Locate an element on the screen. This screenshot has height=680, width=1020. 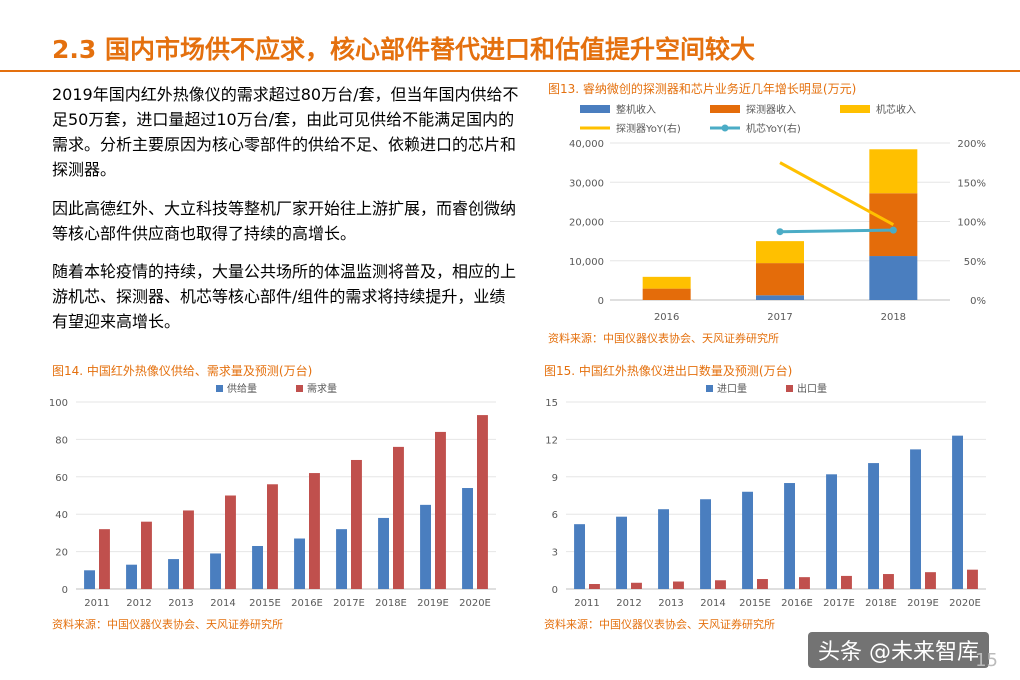
y-tick-label: 6 is located at coordinates (555, 515).